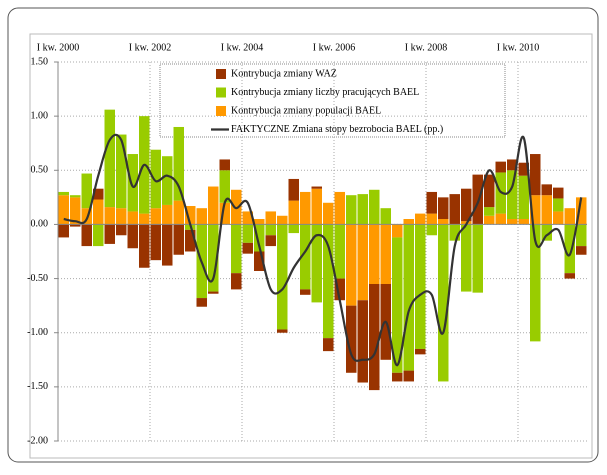 Image resolution: width=607 pixels, height=475 pixels. Describe the element at coordinates (242, 47) in the screenshot. I see `x-tick-label: I kw. 2004` at that location.